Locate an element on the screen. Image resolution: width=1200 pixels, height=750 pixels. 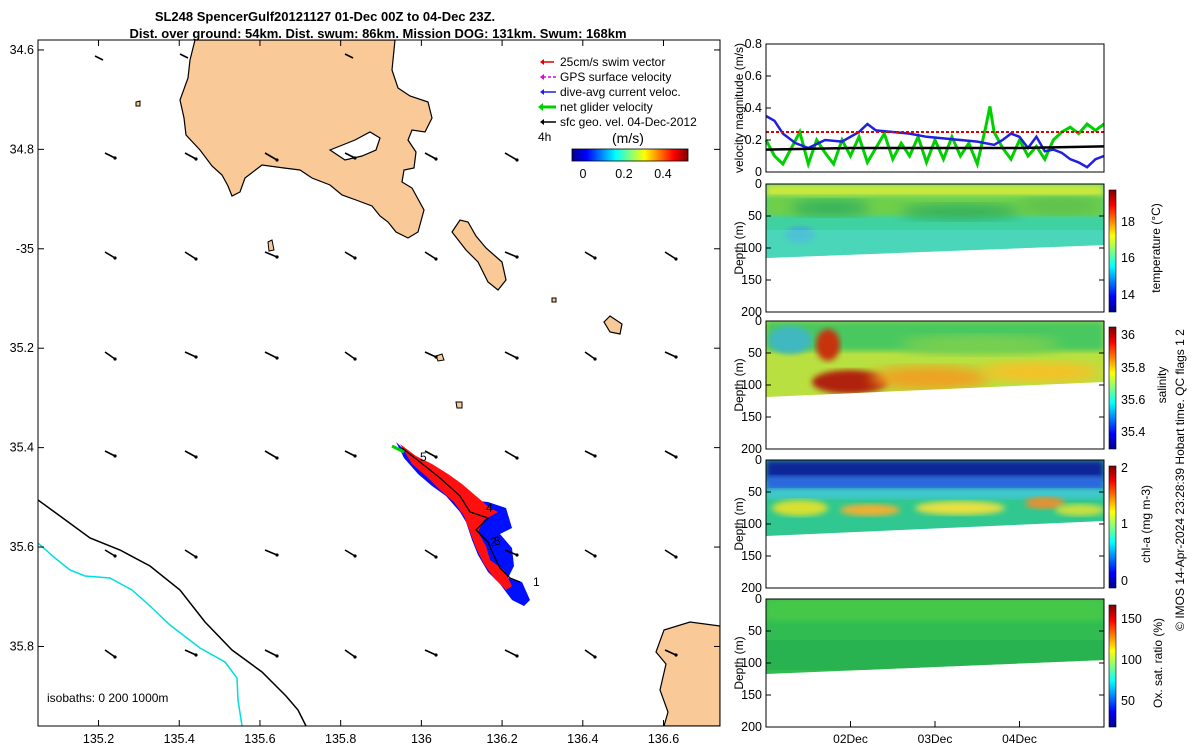
velocity-frame is located at coordinates (935, 108).